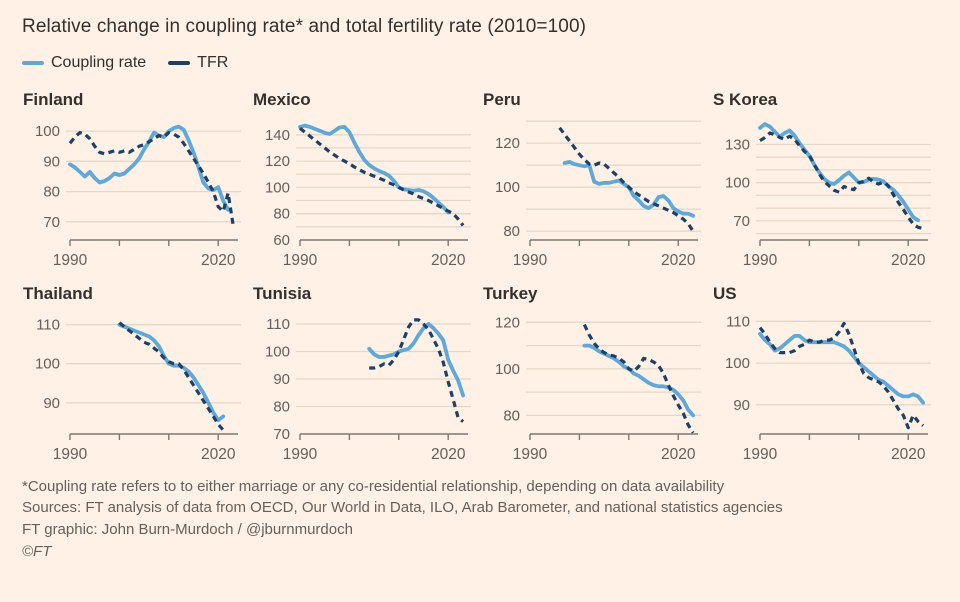  I want to click on panel-title: Finland, so click(53, 99).